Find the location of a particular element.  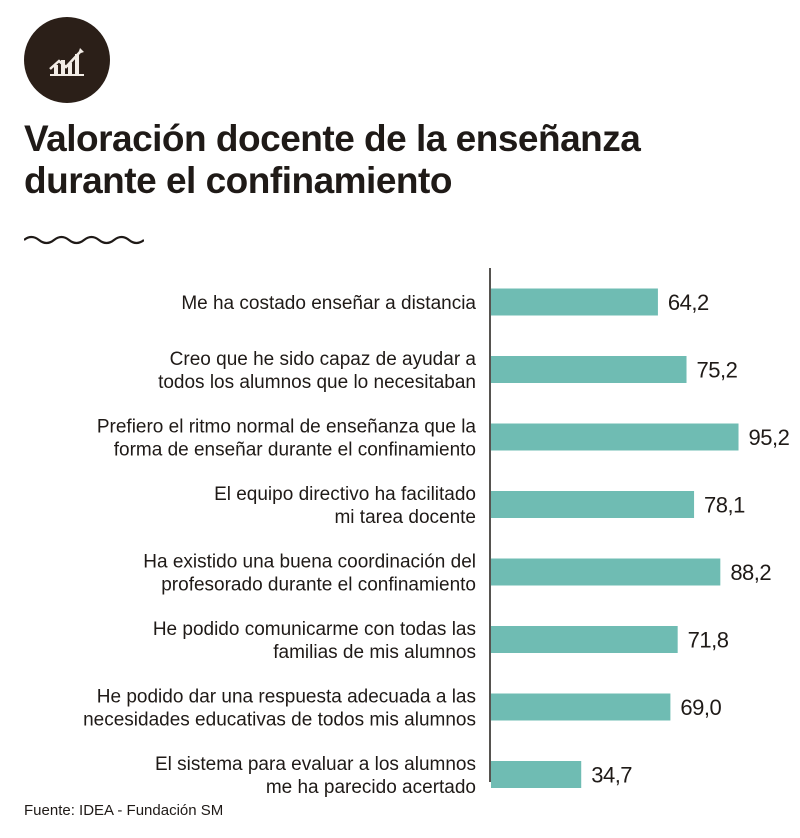

category-label-6-line-2: familias de mis alumnos is located at coordinates (374, 652).